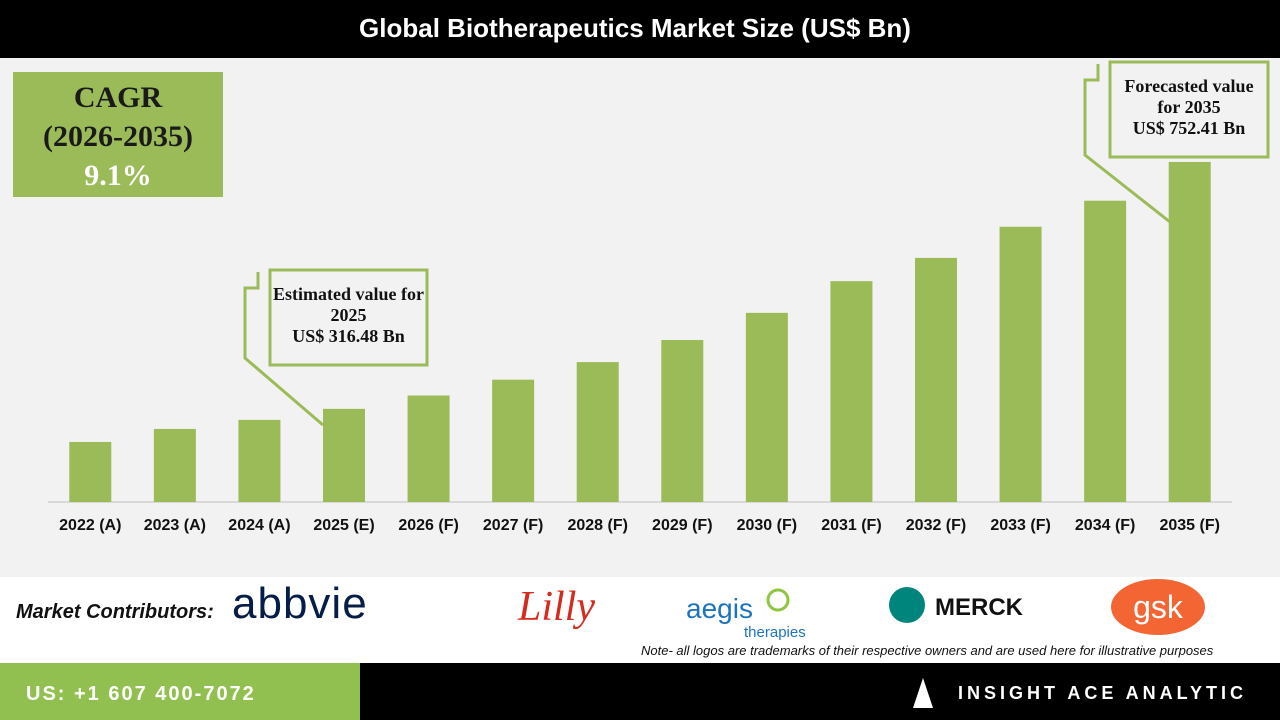  Describe the element at coordinates (923, 693) in the screenshot. I see `brand-mark` at that location.